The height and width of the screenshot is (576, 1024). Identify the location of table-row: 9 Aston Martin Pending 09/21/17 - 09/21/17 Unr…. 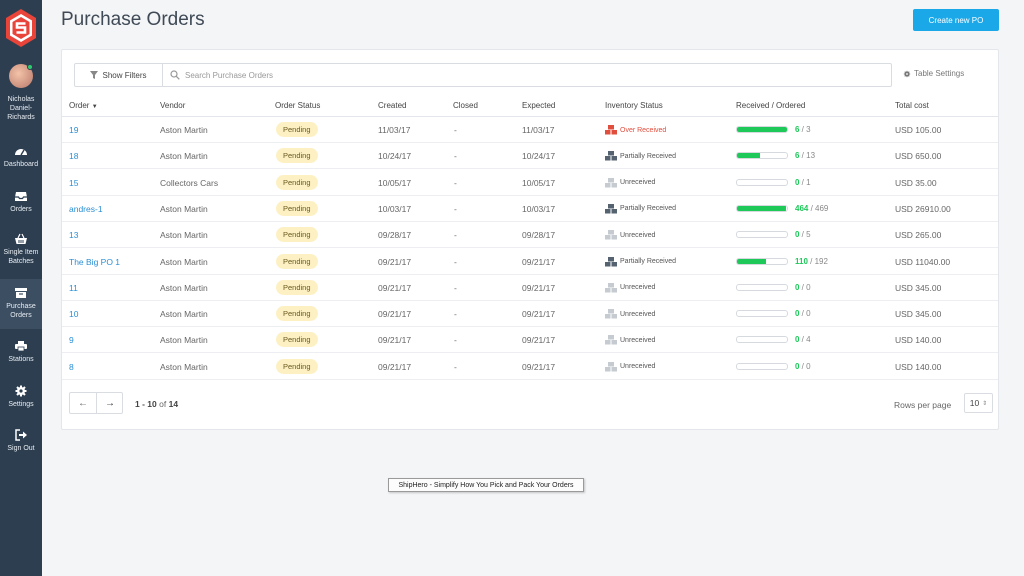
(530, 340).